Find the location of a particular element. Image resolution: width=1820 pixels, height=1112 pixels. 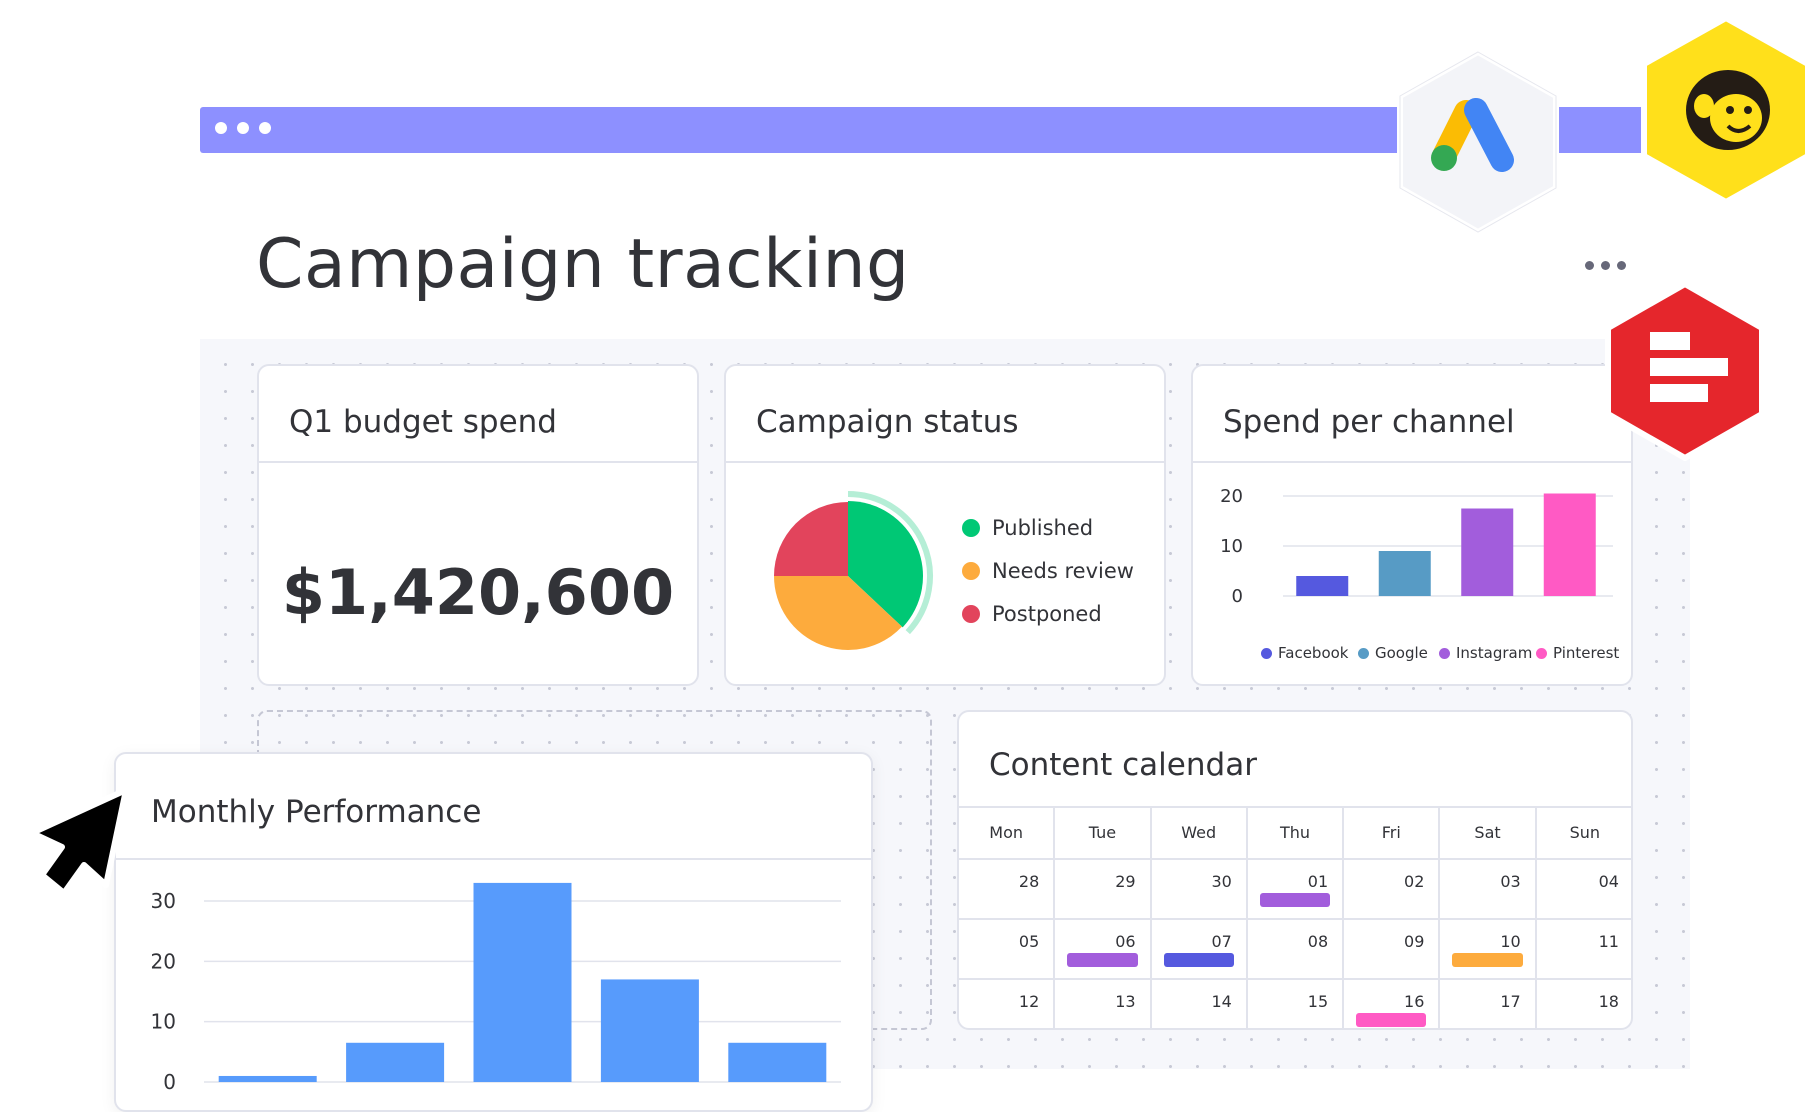

monthly-widget: Monthly Performance 30 20 10 0 is located at coordinates (493, 932).